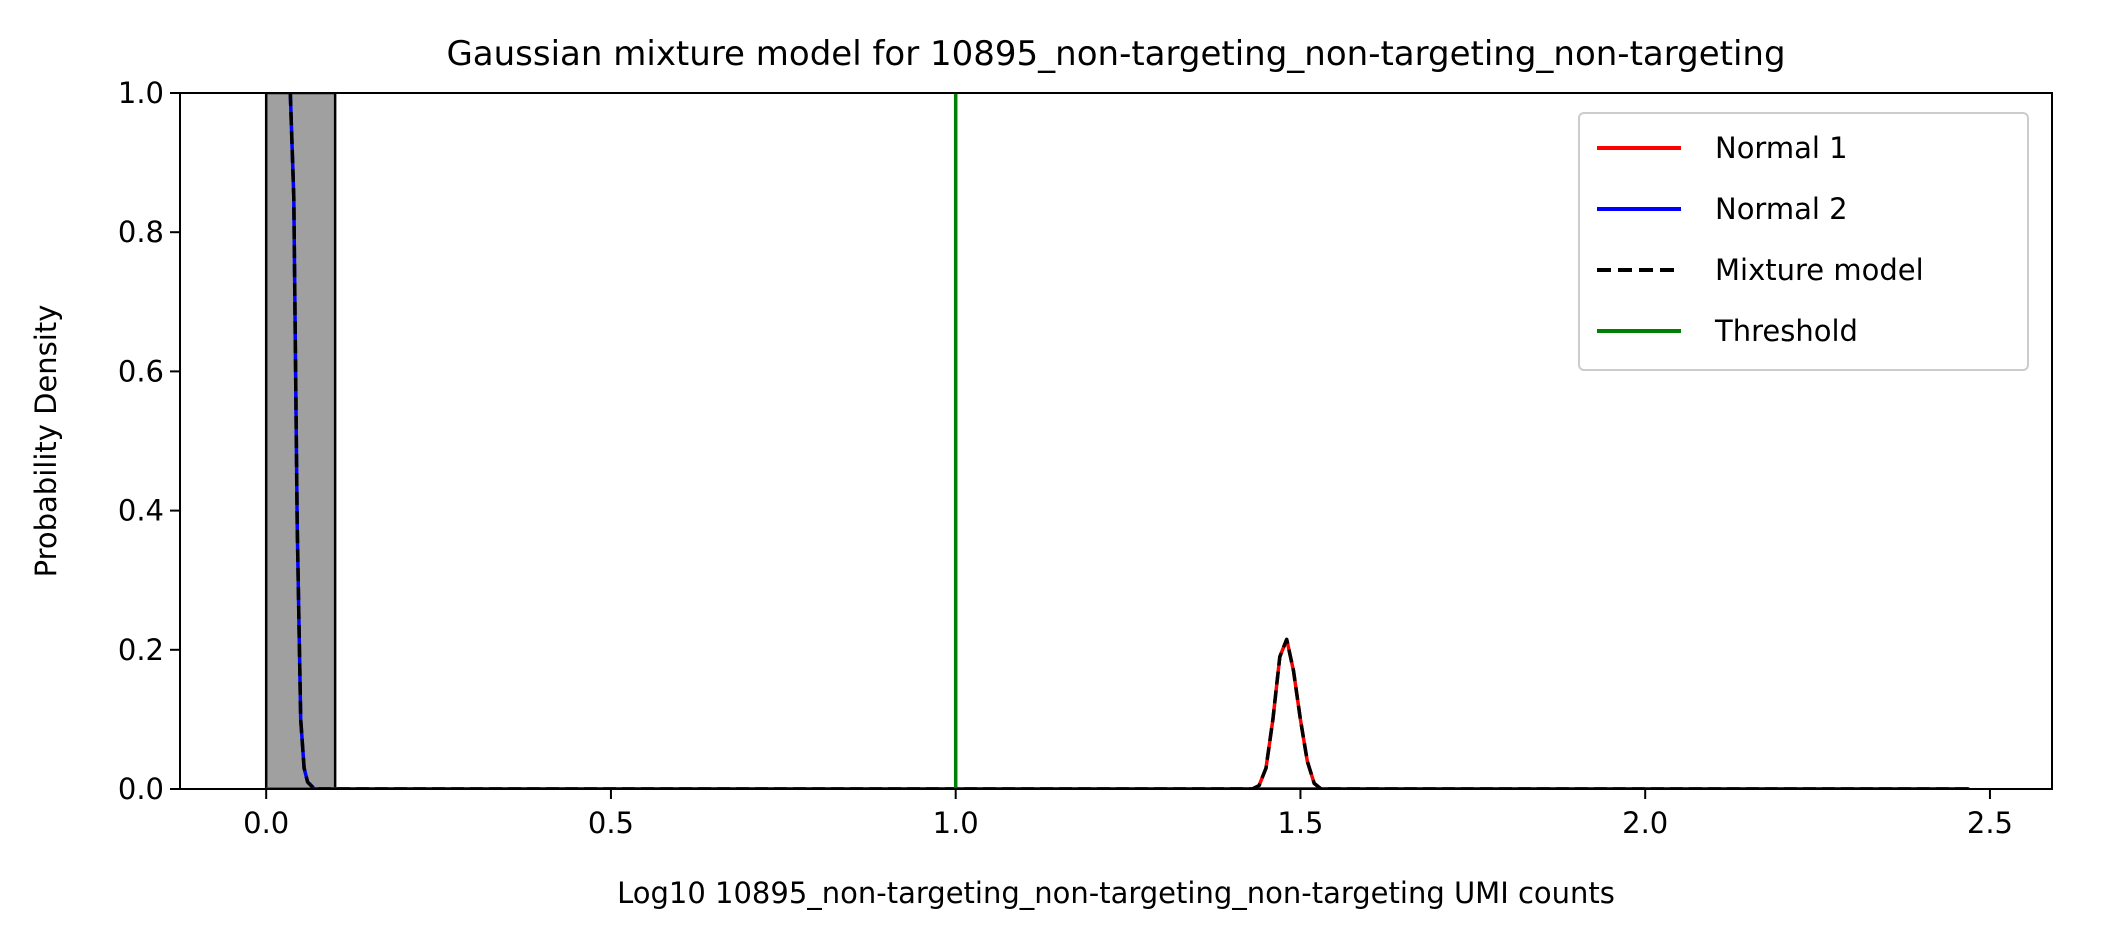  I want to click on x-tick-label: 1.0, so click(956, 823).